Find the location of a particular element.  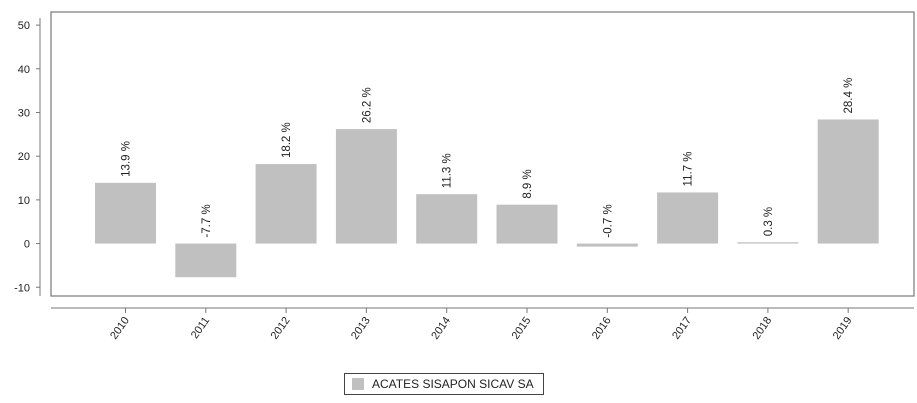

x-tick-label: 2011 is located at coordinates (200, 328).